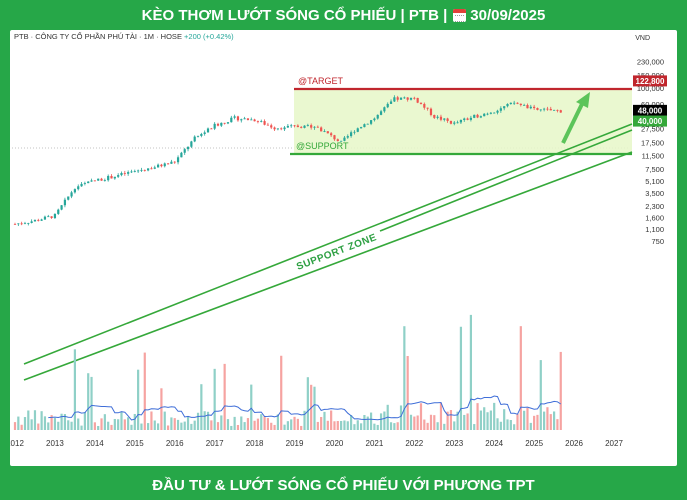  What do you see at coordinates (320, 81) in the screenshot?
I see `target-label: @TARGET` at bounding box center [320, 81].